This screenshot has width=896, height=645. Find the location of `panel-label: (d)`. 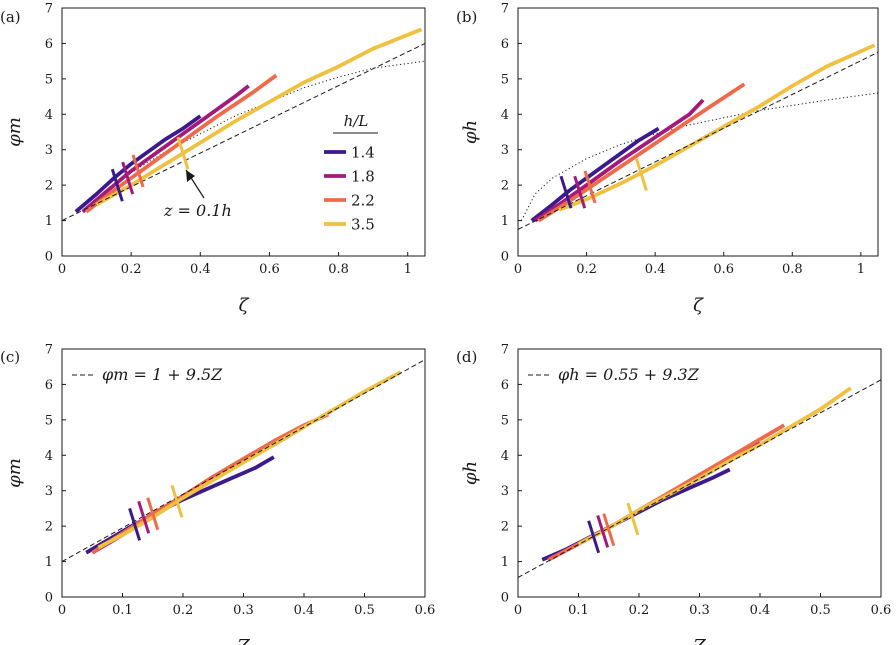

panel-label: (d) is located at coordinates (466, 357).